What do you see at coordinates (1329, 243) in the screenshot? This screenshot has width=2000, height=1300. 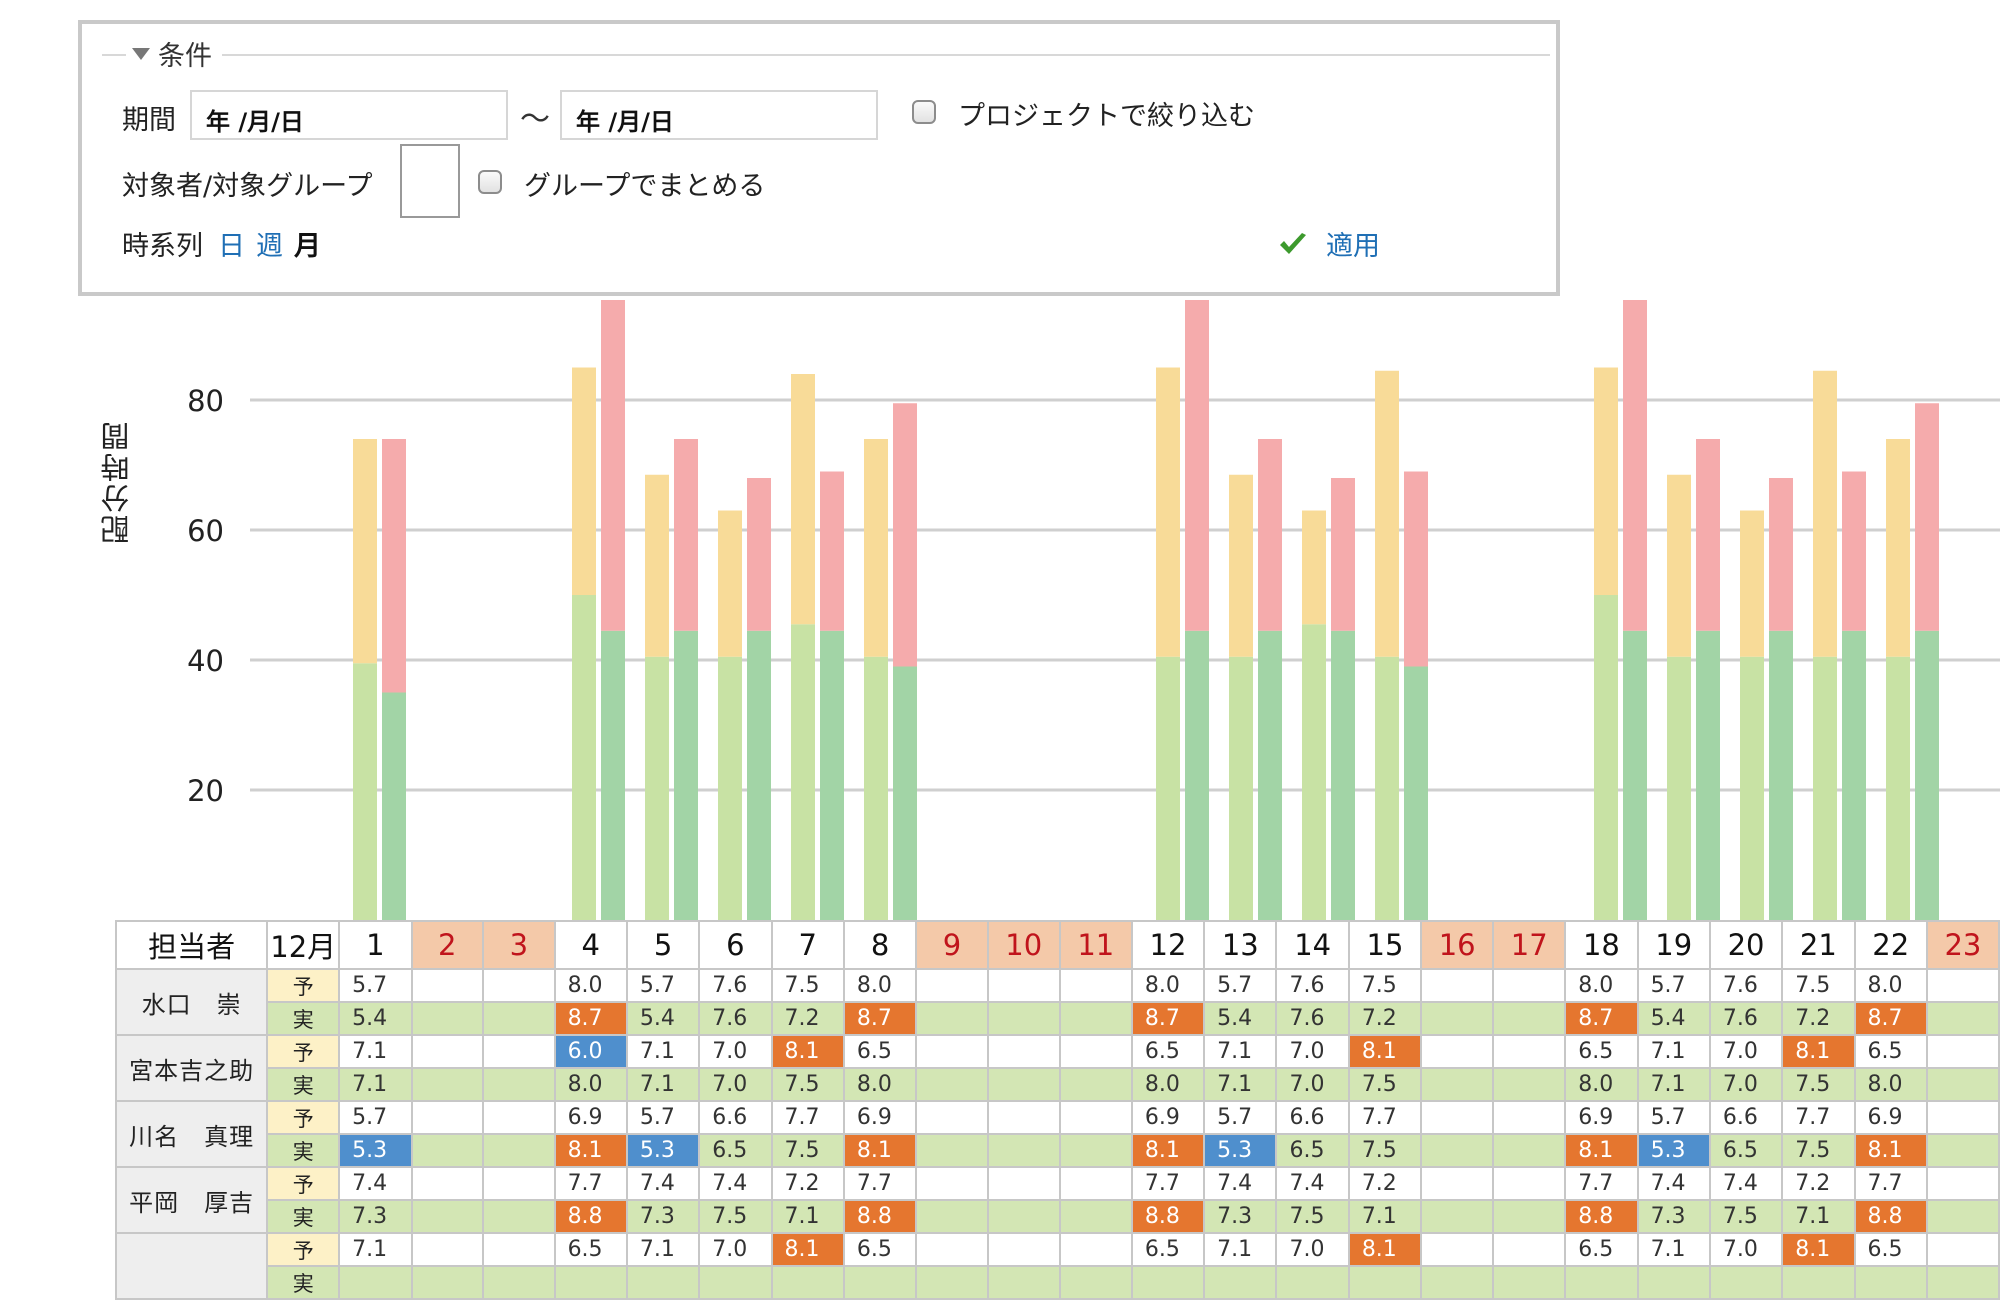 I see `apply-button: 適用` at bounding box center [1329, 243].